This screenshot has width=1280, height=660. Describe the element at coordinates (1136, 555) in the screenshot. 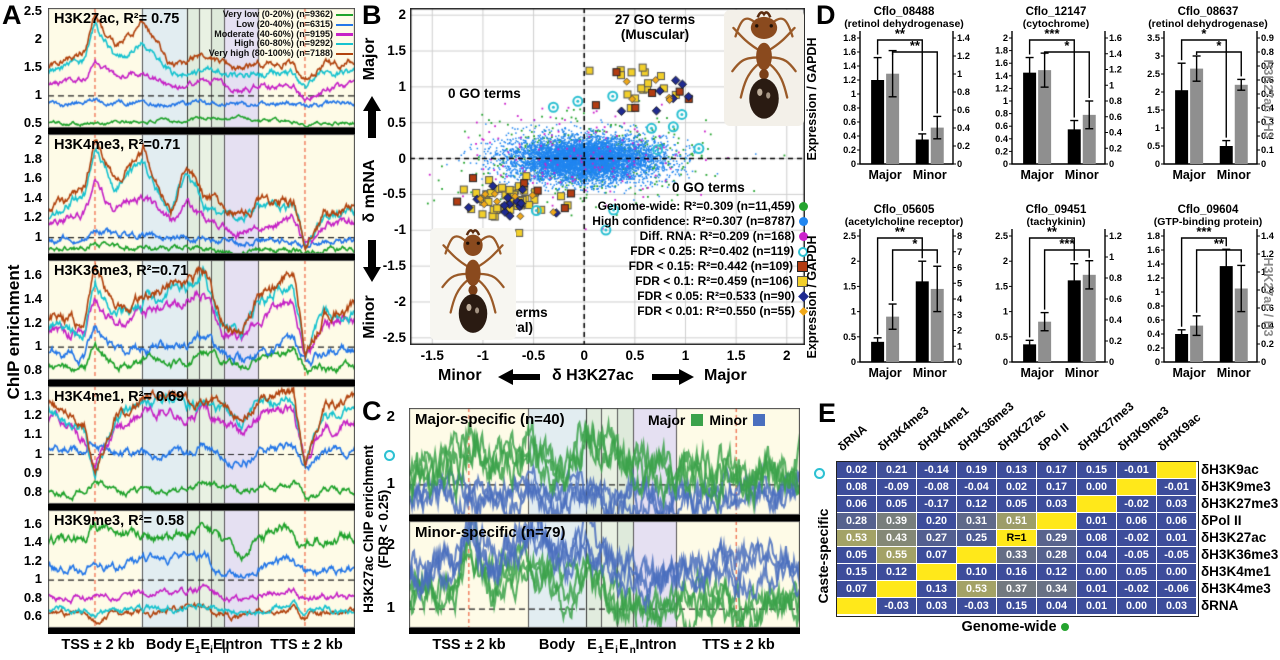

I see `heatmap-cell: -0.05` at that location.